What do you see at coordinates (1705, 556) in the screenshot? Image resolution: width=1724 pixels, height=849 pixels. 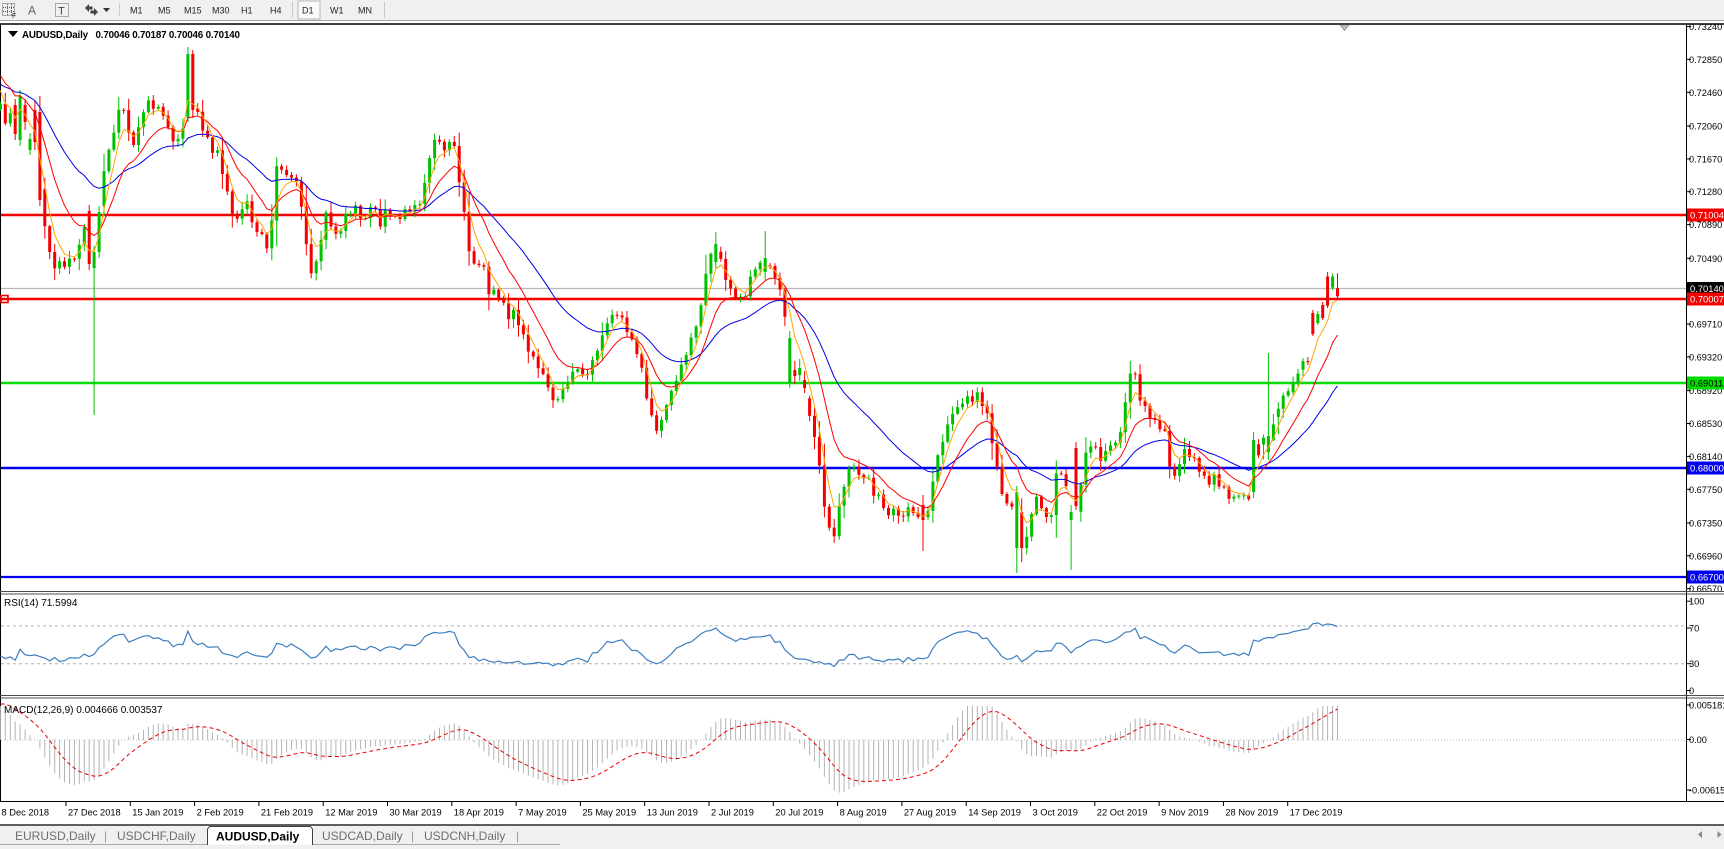 I see `svg-text: 0.66960` at bounding box center [1705, 556].